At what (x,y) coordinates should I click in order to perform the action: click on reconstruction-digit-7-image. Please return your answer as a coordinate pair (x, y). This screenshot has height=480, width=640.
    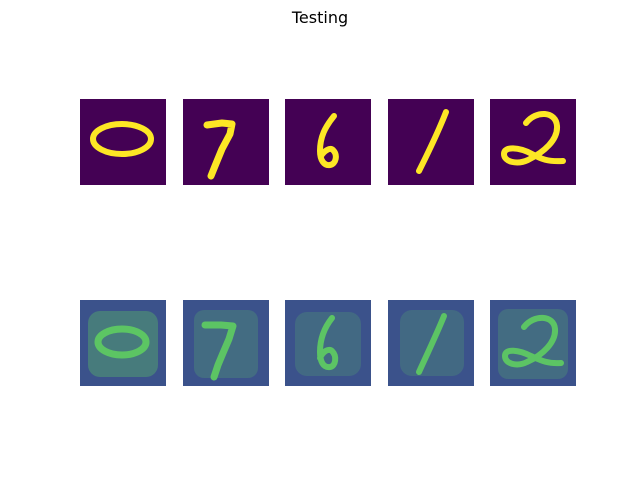
    Looking at the image, I should click on (226, 343).